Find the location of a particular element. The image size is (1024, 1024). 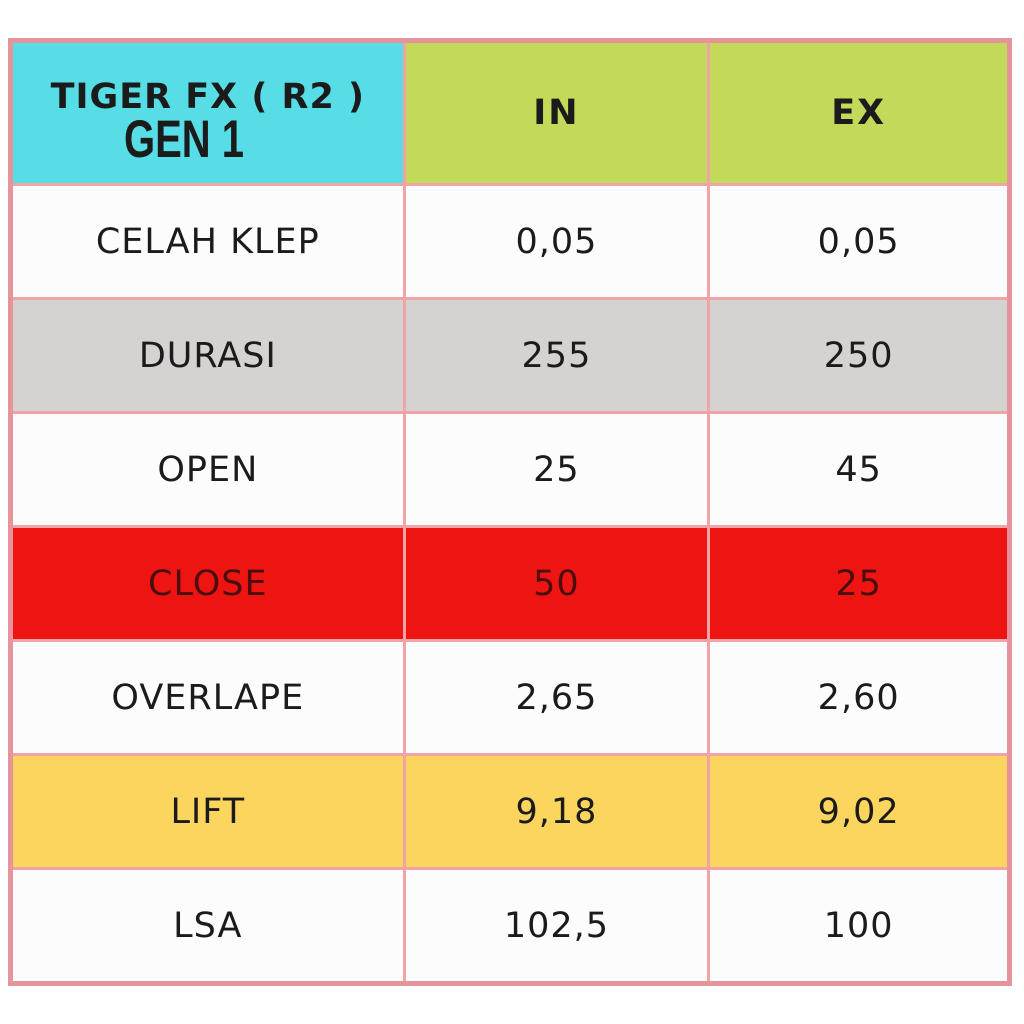

header-row: TIGER FX ( R2 ) GEN 1 IN EX is located at coordinates (510, 112).